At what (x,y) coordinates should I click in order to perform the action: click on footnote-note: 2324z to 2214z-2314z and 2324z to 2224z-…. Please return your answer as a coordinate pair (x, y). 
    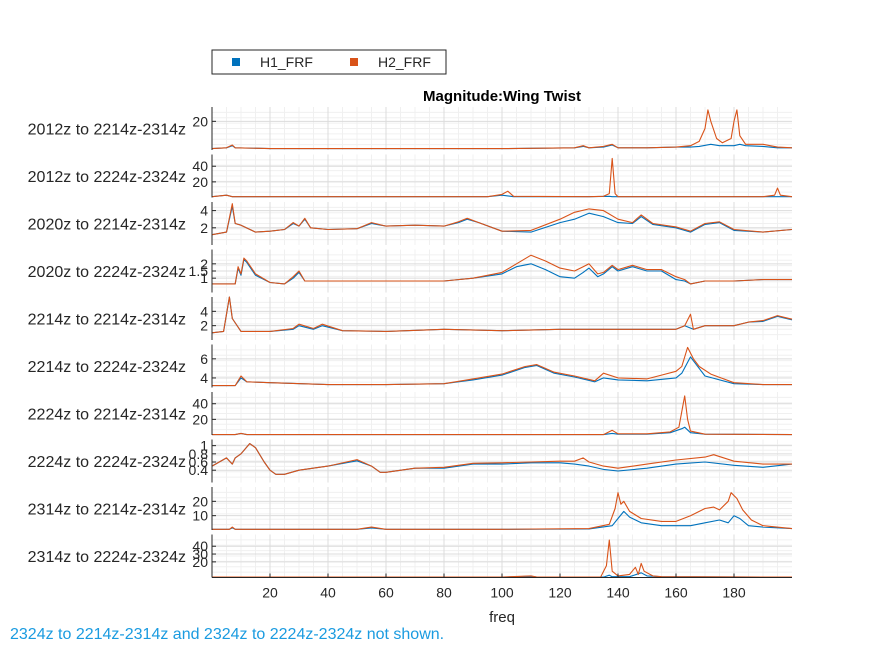
    Looking at the image, I should click on (227, 634).